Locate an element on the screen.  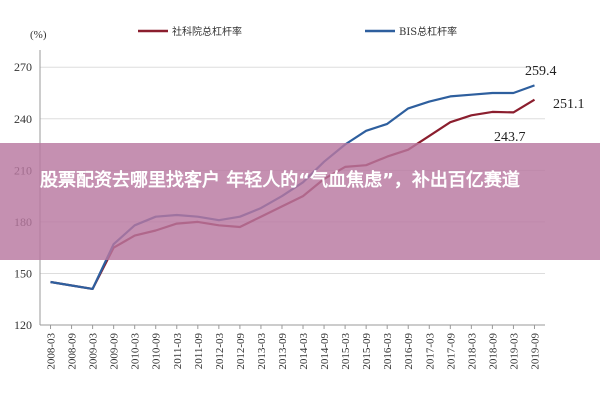
x-tick-label: 2009-09 is located at coordinates (115, 351).